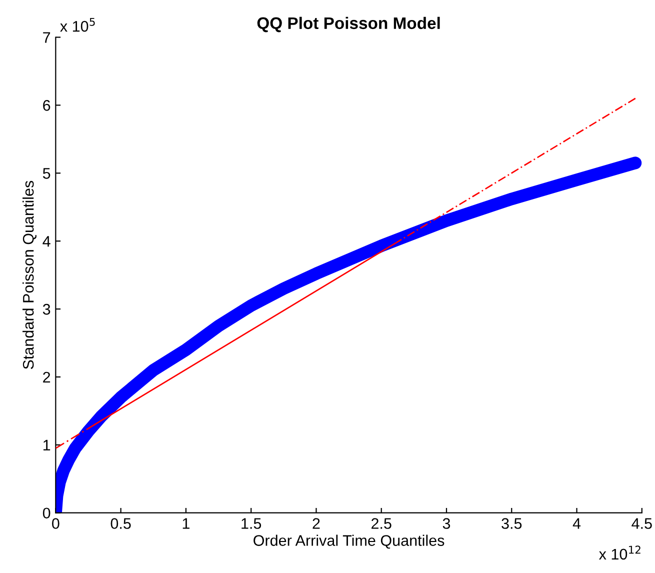 Image resolution: width=655 pixels, height=573 pixels. Describe the element at coordinates (382, 523) in the screenshot. I see `x-tick-label: 2.5` at that location.